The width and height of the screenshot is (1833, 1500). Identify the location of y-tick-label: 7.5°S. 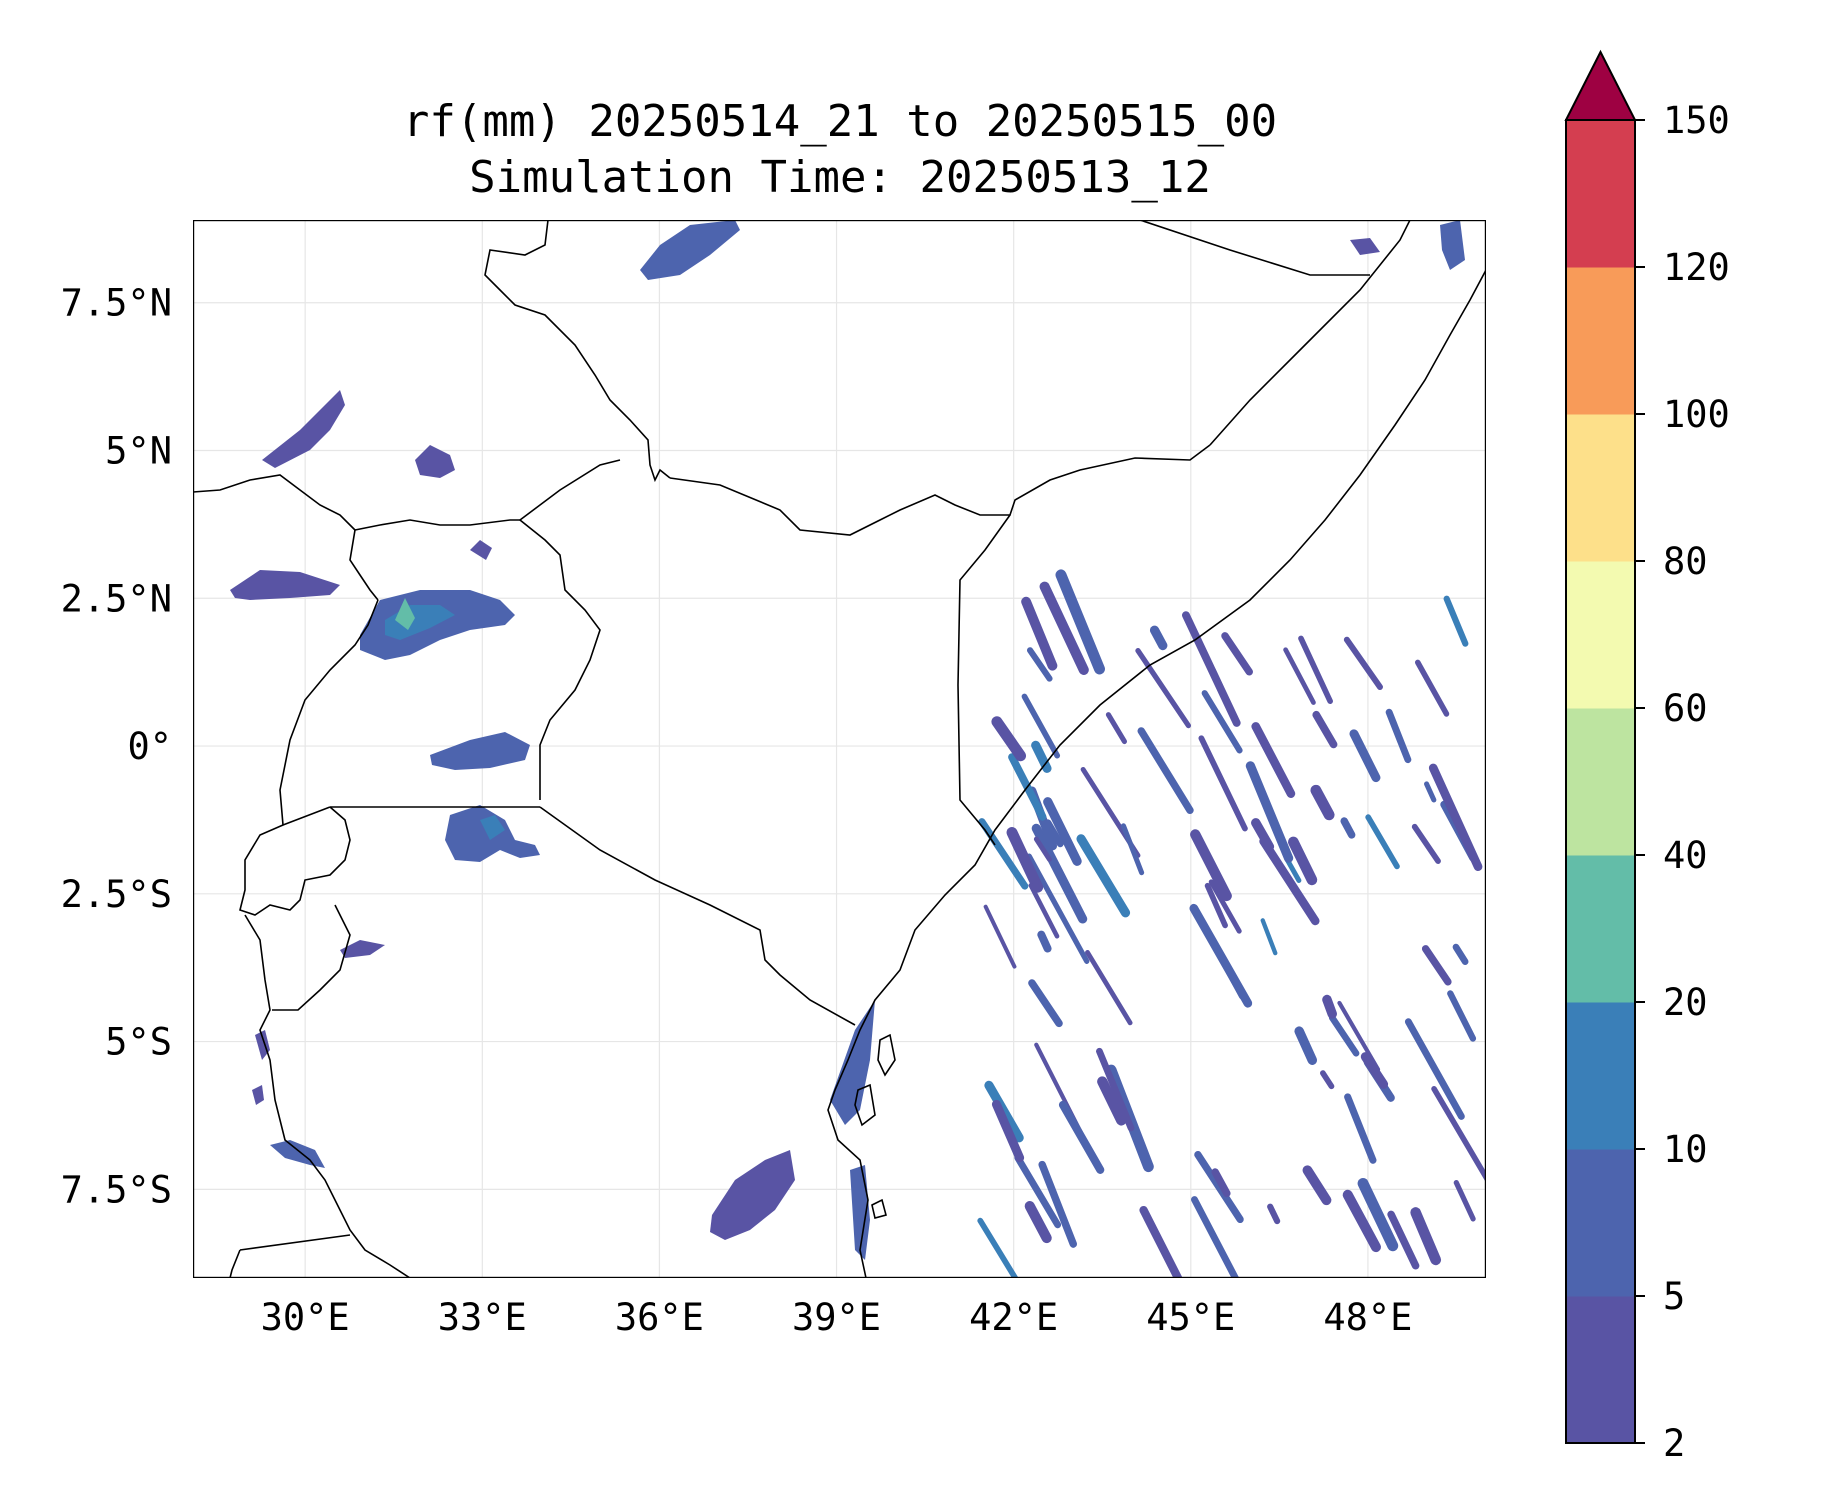
(116, 1189).